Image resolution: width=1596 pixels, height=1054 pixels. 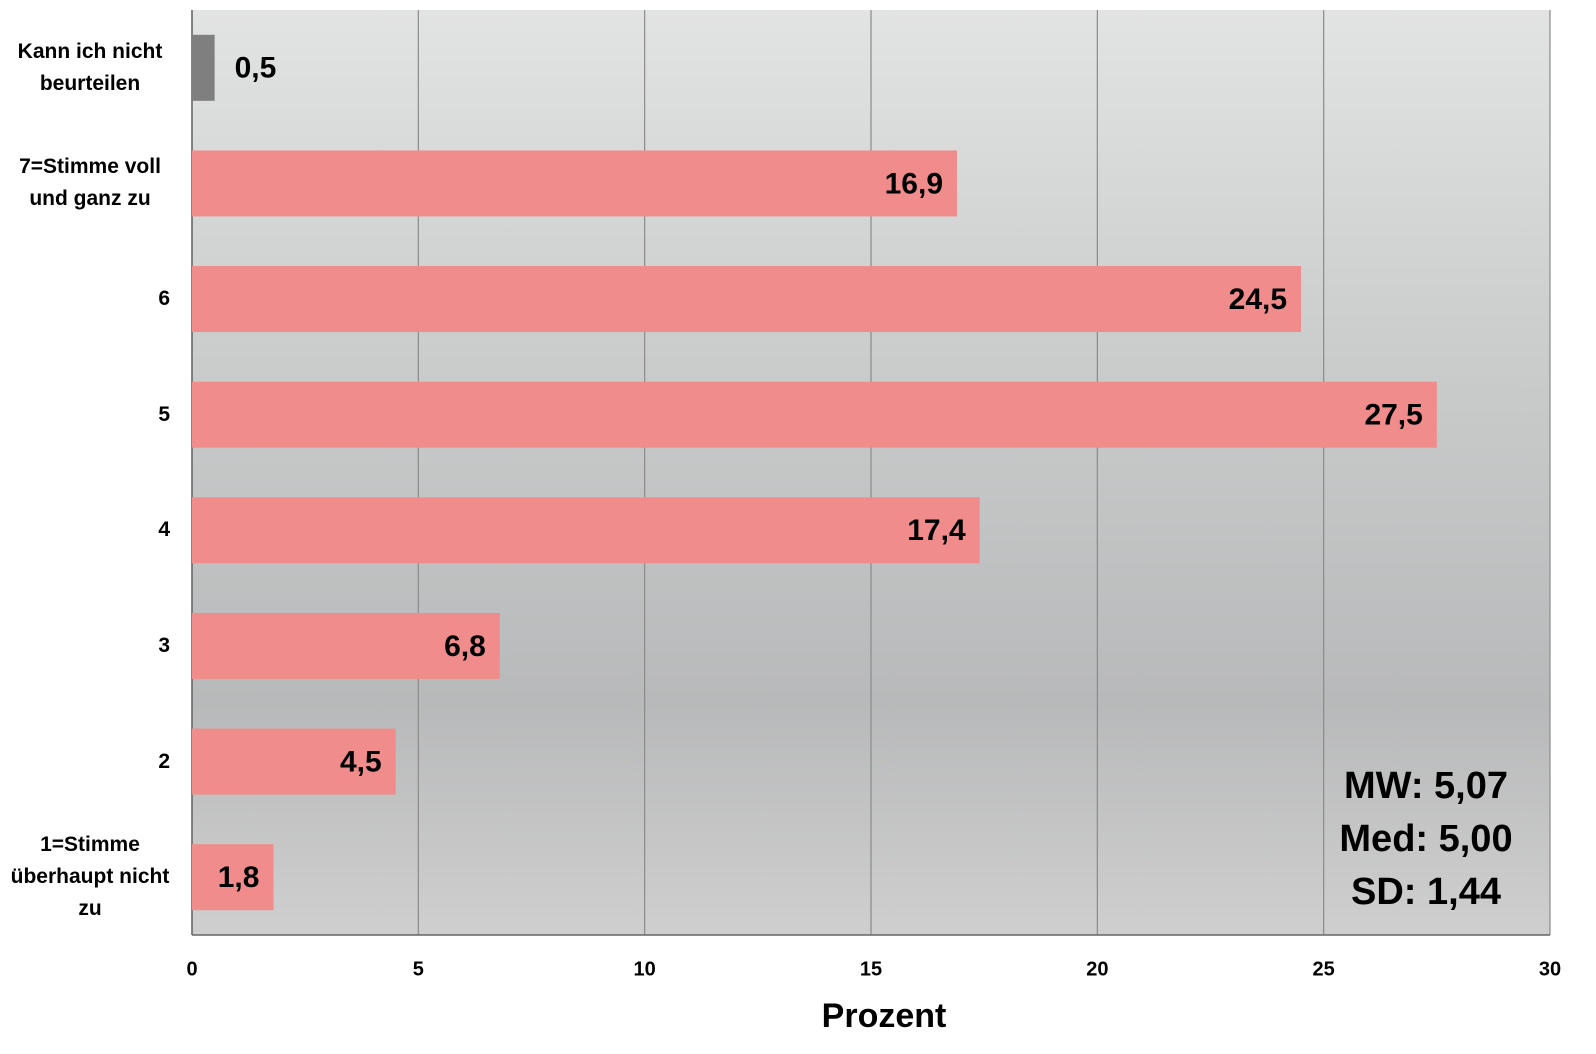 I want to click on x-tick-label: 0, so click(x=191, y=969).